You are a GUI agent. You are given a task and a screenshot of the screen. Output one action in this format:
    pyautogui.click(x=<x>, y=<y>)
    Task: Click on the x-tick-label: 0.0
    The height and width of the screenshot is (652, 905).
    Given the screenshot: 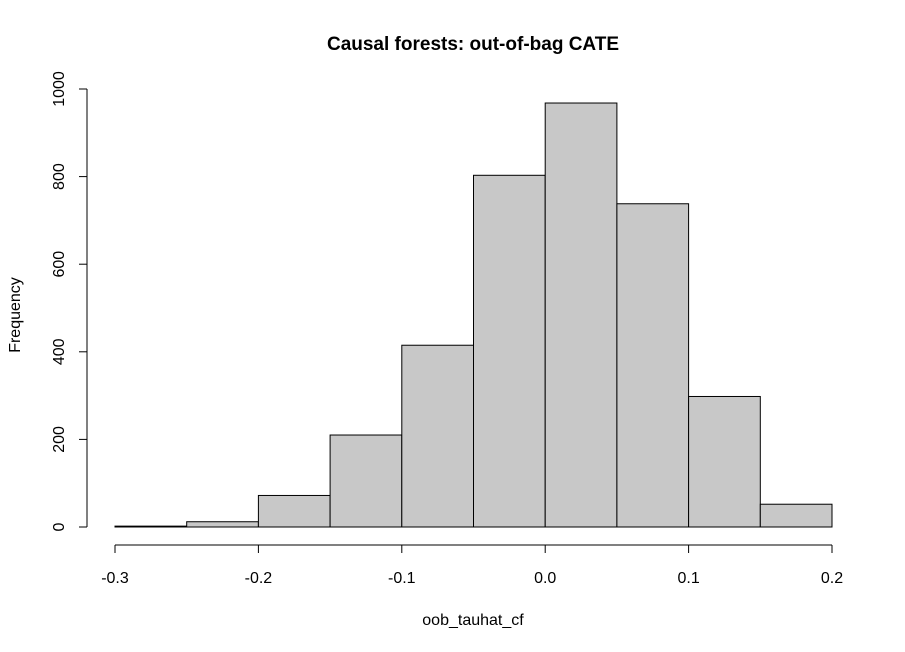 What is the action you would take?
    pyautogui.click(x=545, y=578)
    